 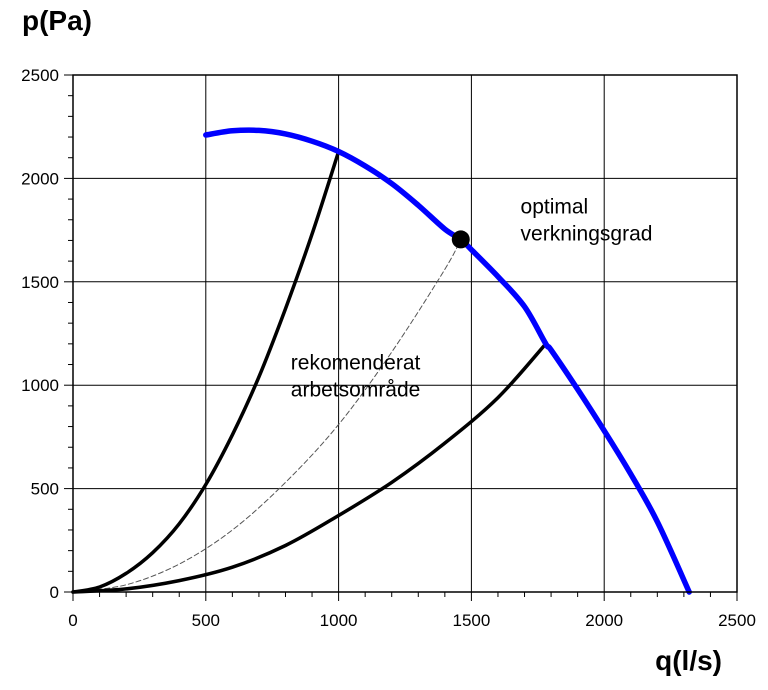 What do you see at coordinates (471, 620) in the screenshot?
I see `x-tick-label: 1500` at bounding box center [471, 620].